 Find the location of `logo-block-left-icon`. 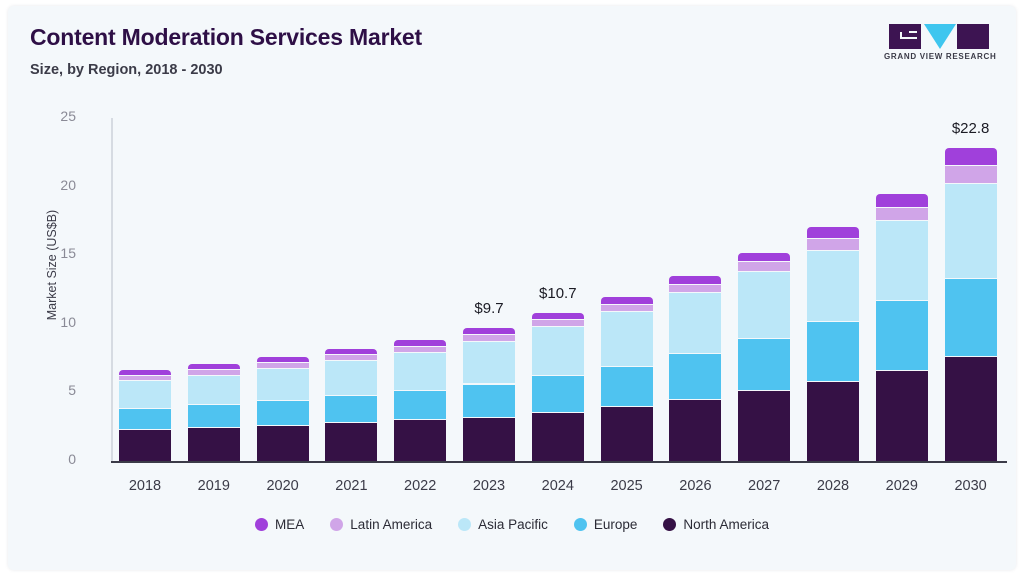

logo-block-left-icon is located at coordinates (905, 36).